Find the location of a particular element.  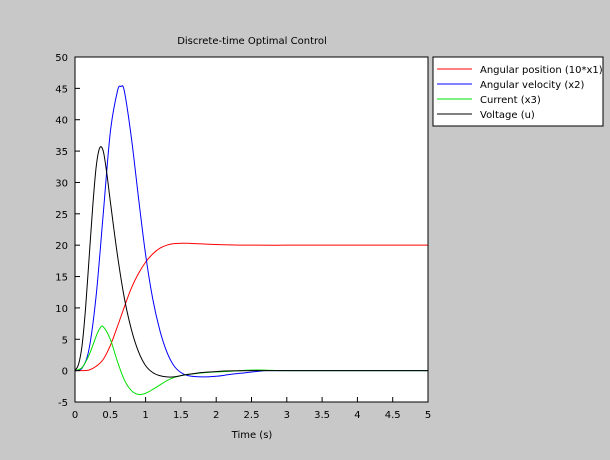

y-tick-label: 10 is located at coordinates (61, 309).